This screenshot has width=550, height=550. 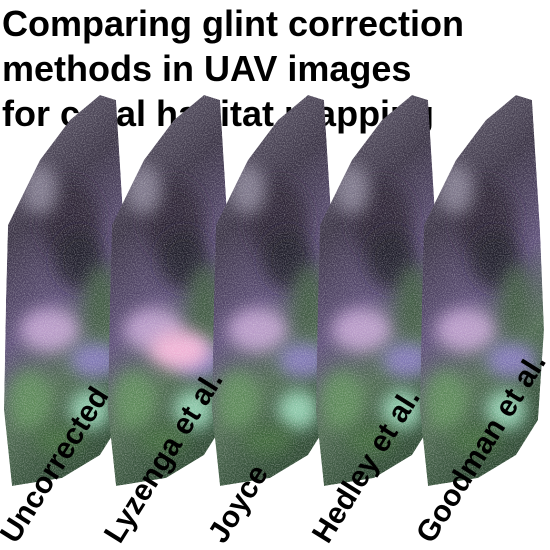 What do you see at coordinates (238, 504) in the screenshot?
I see `panel-label: Joyce` at bounding box center [238, 504].